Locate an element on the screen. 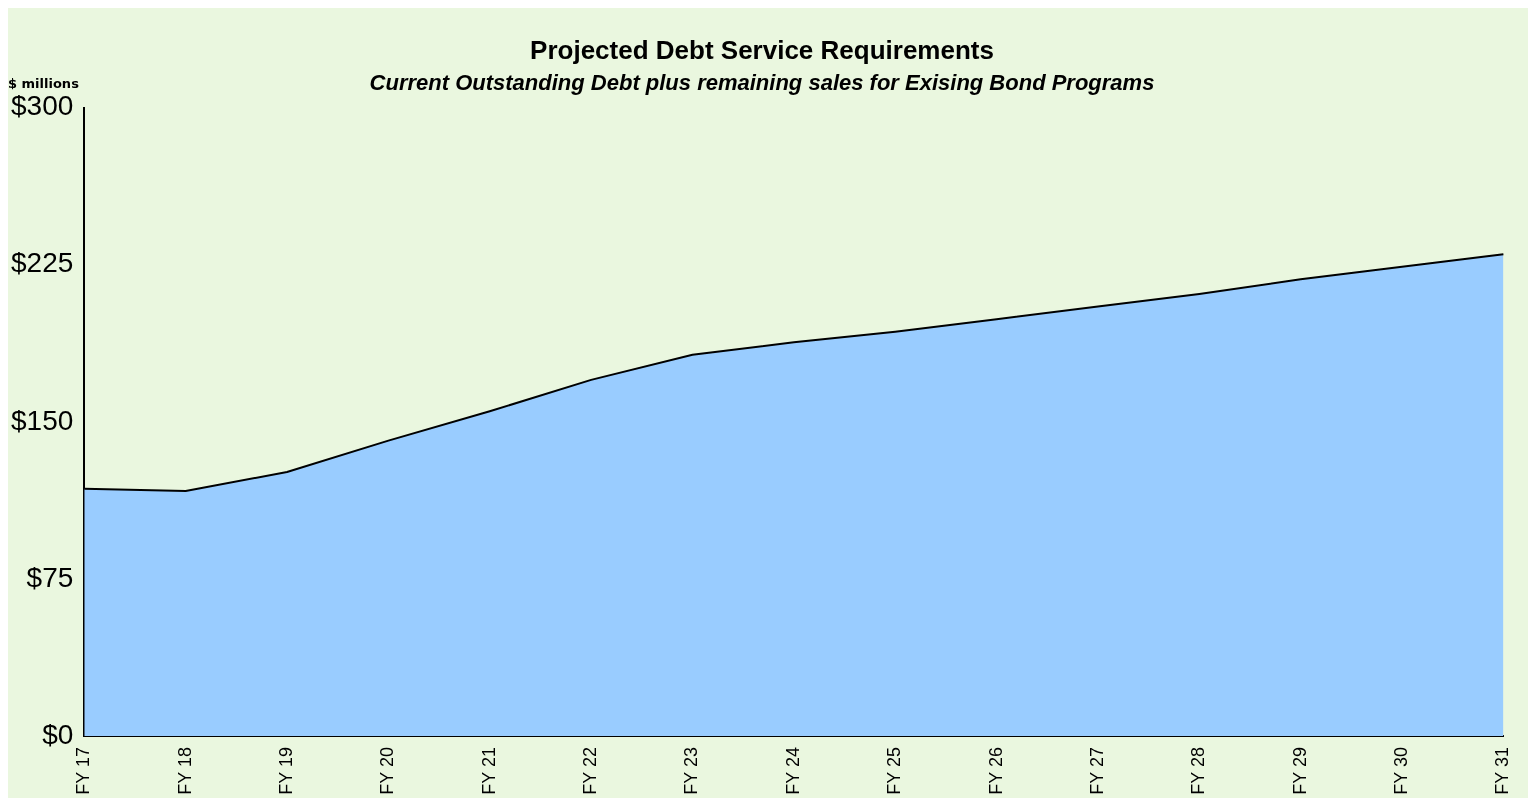 Image resolution: width=1536 pixels, height=807 pixels. x-tick-label: FY 21 is located at coordinates (488, 770).